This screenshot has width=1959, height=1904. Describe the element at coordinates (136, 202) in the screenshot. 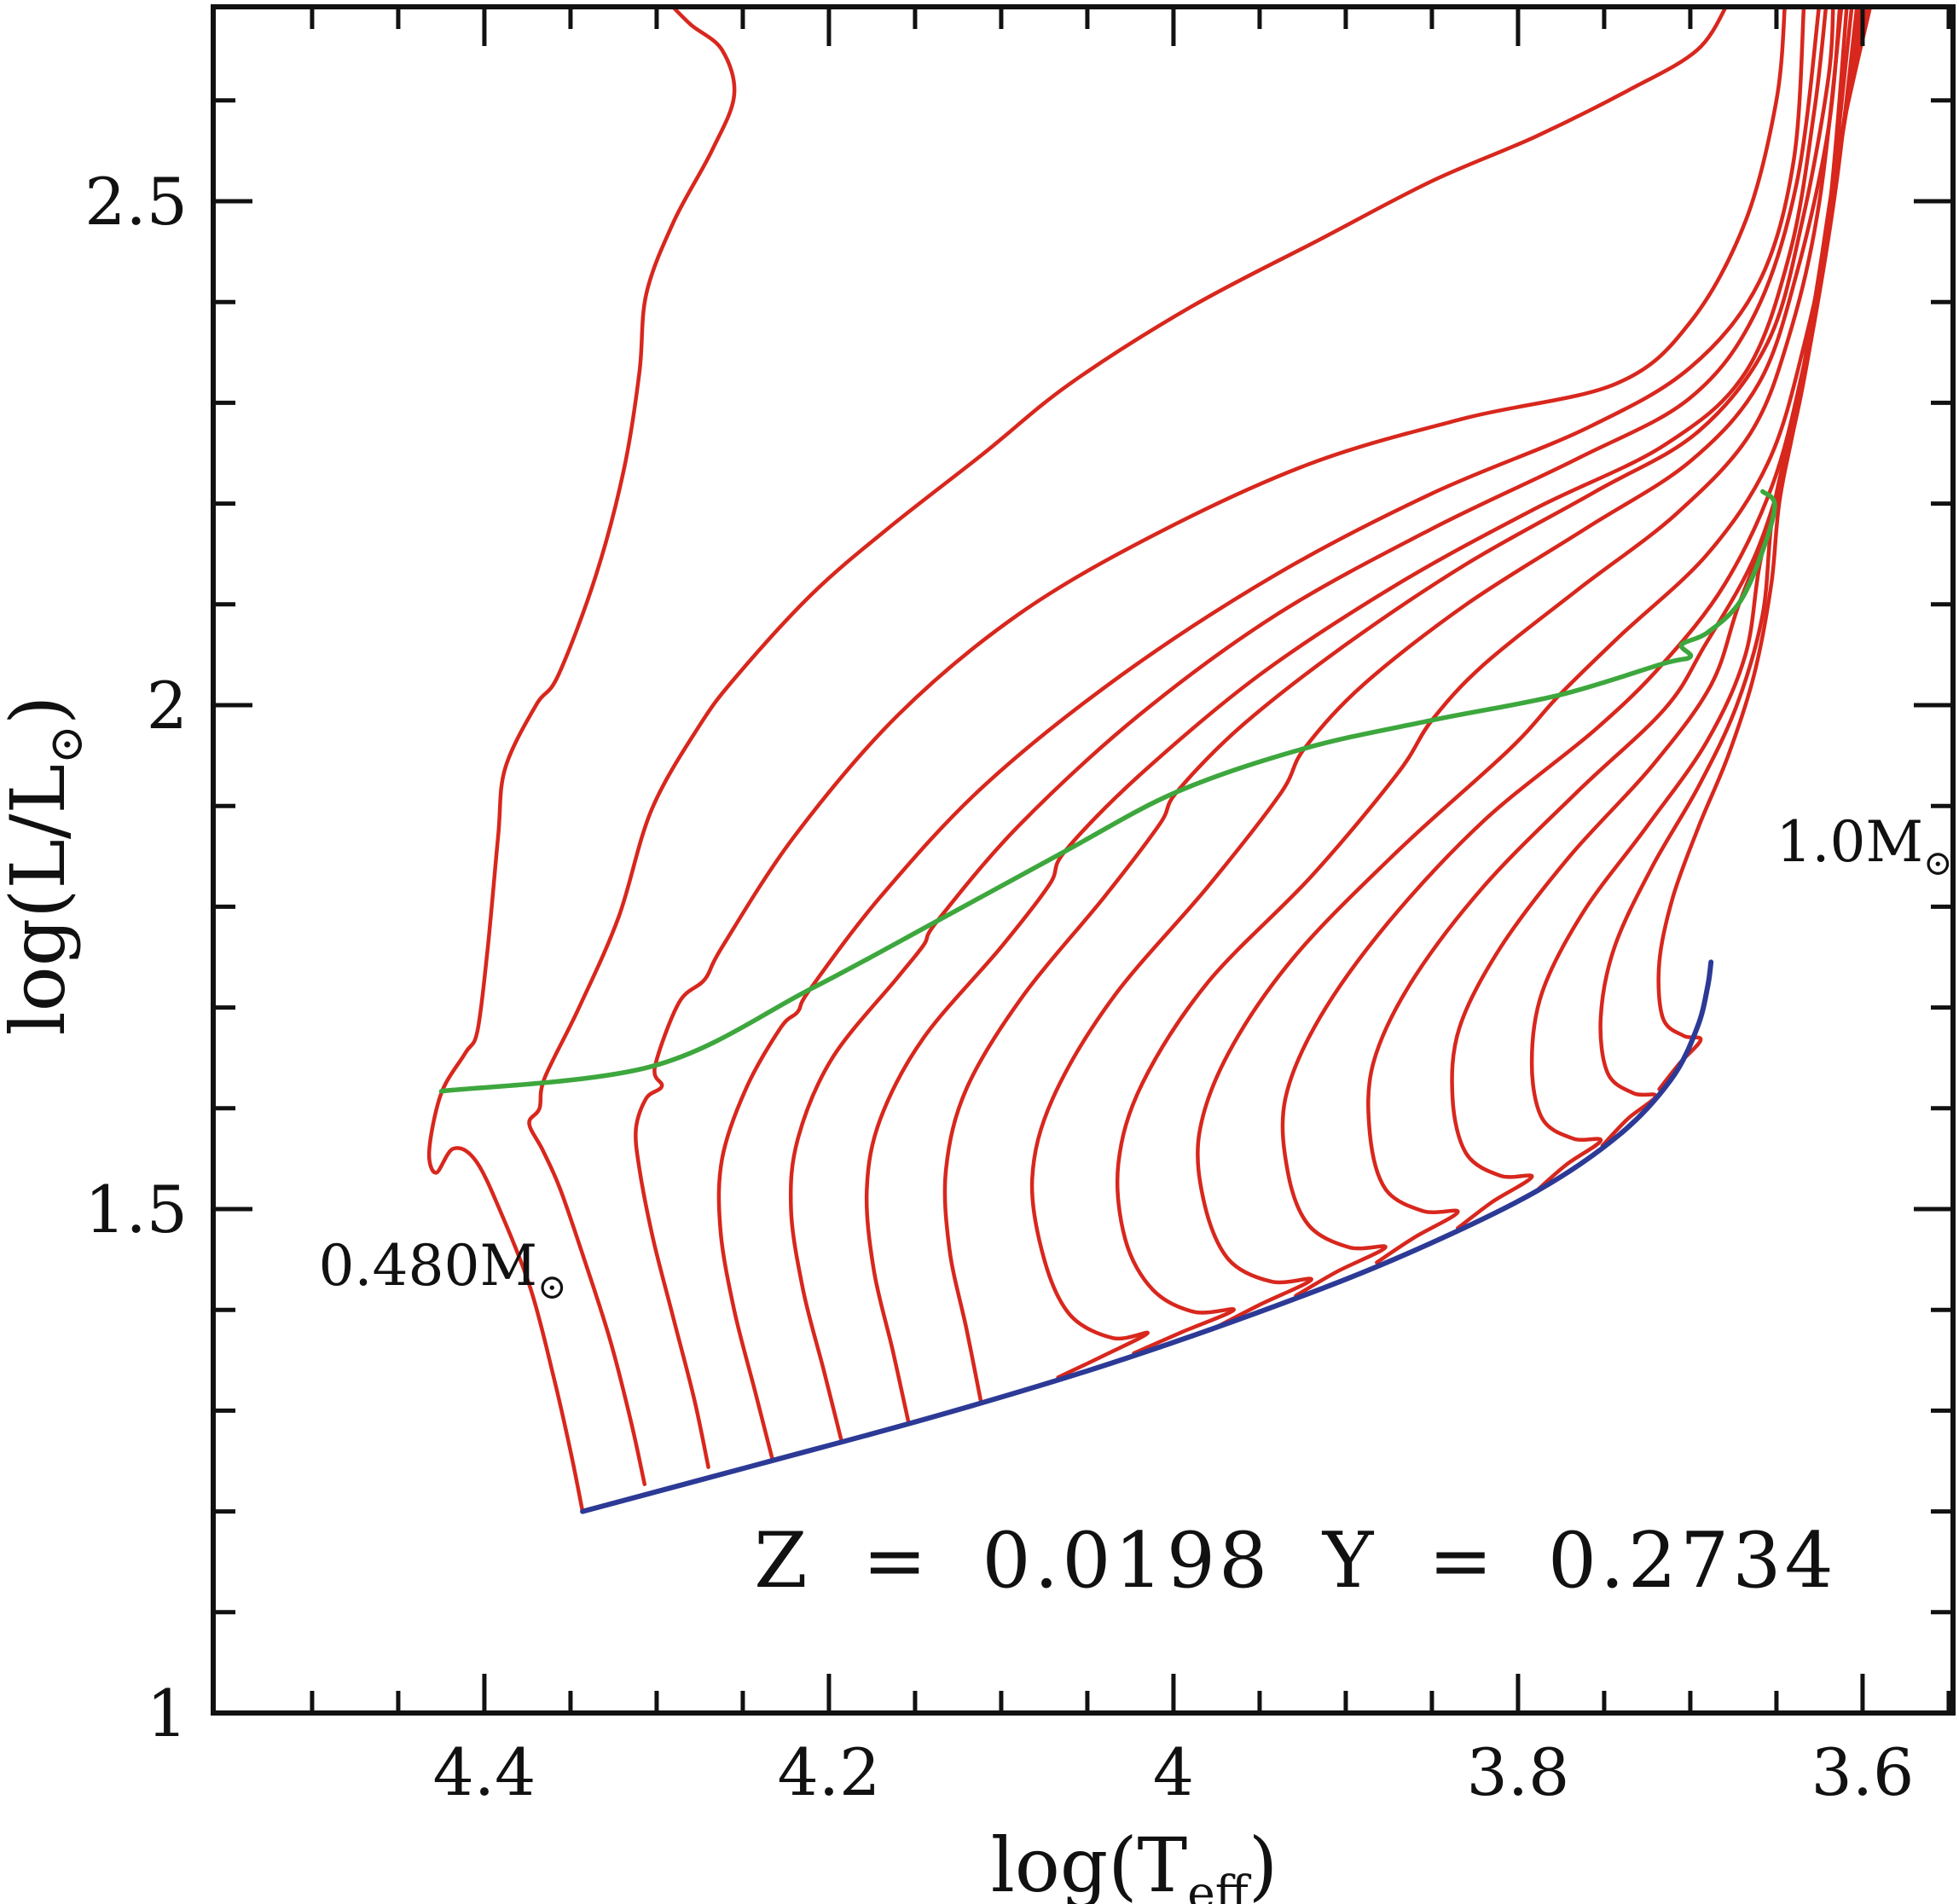

I see `y-tick-label: 2.5` at that location.